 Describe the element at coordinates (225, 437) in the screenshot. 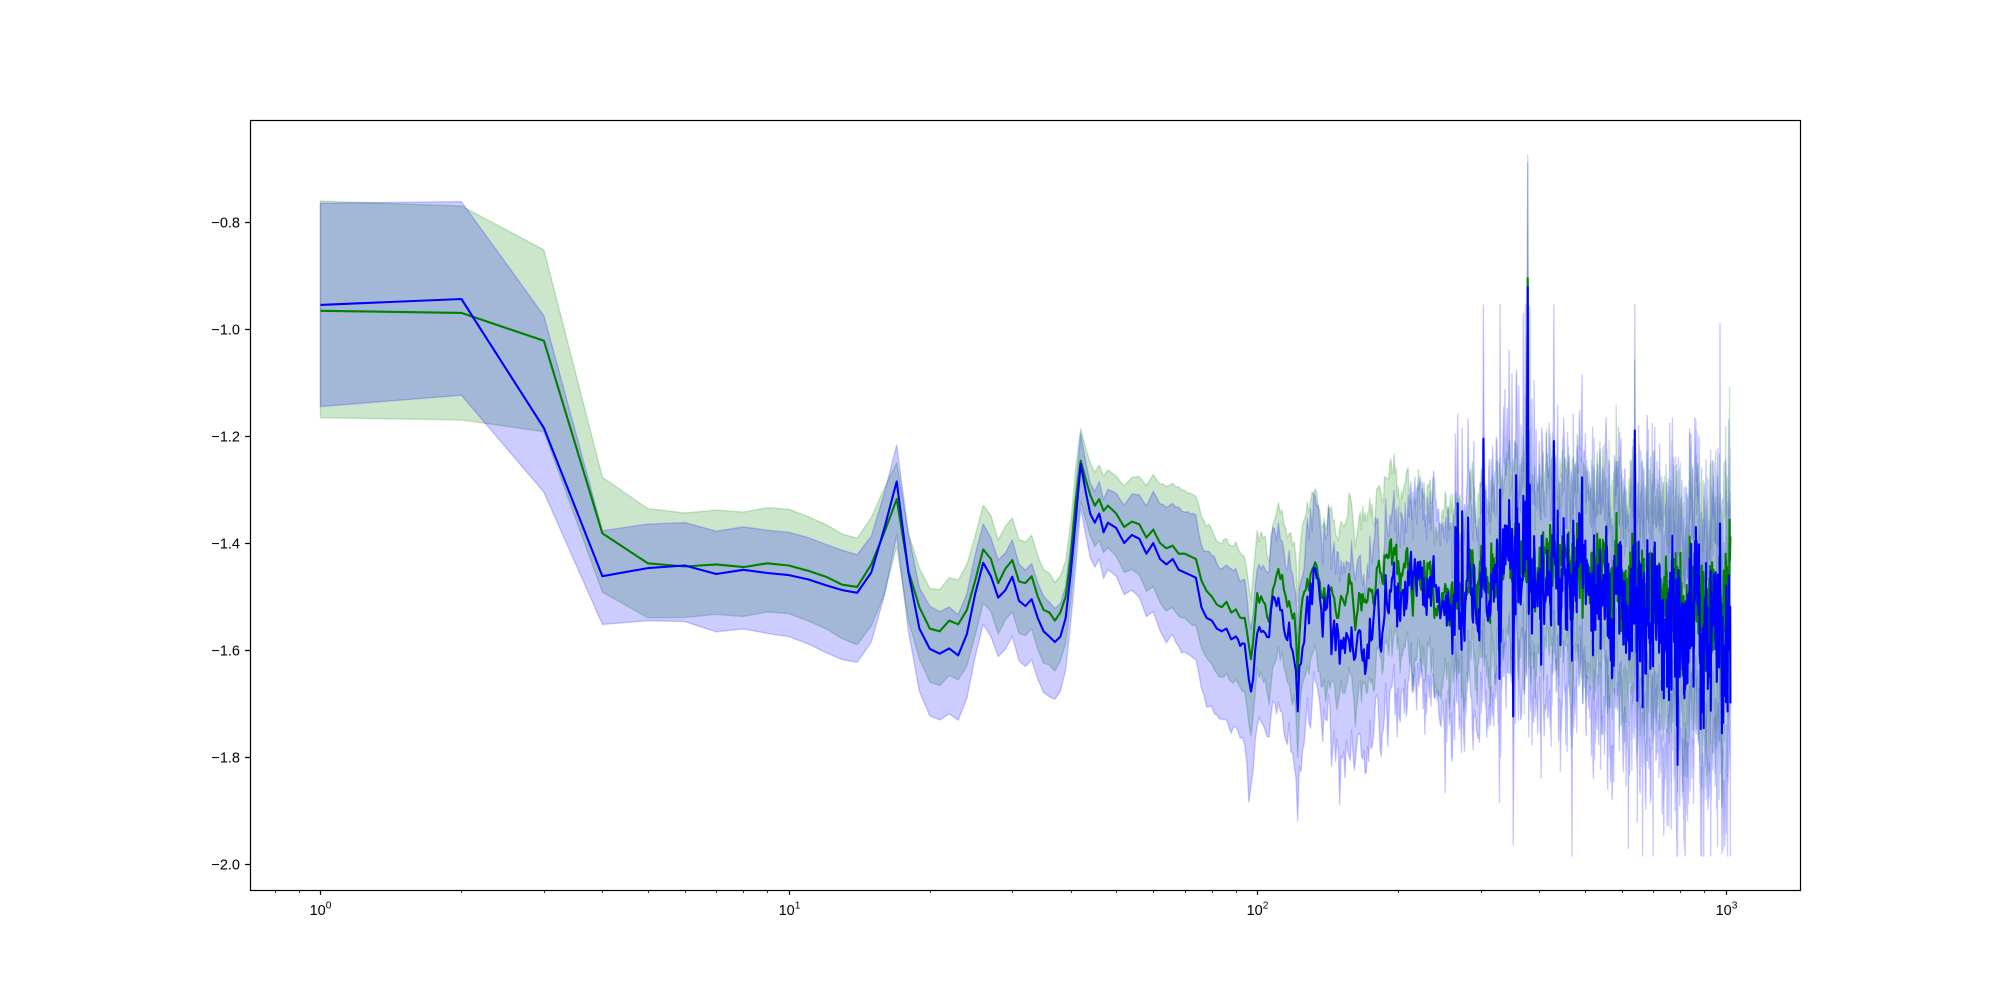

I see `svg-text: −1.2` at that location.